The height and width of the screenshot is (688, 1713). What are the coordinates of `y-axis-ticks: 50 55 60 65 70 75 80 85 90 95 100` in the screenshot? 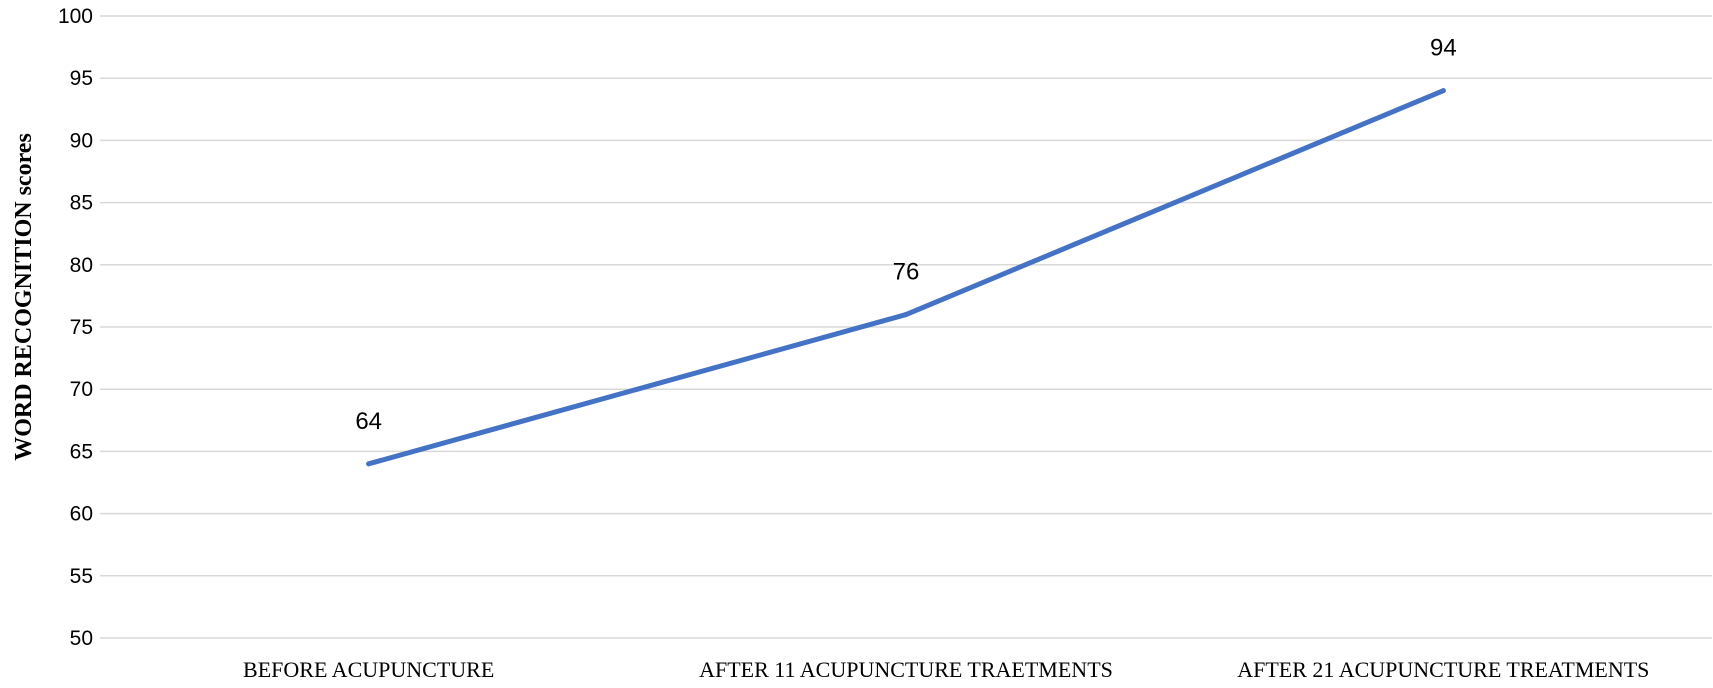 It's located at (75, 327).